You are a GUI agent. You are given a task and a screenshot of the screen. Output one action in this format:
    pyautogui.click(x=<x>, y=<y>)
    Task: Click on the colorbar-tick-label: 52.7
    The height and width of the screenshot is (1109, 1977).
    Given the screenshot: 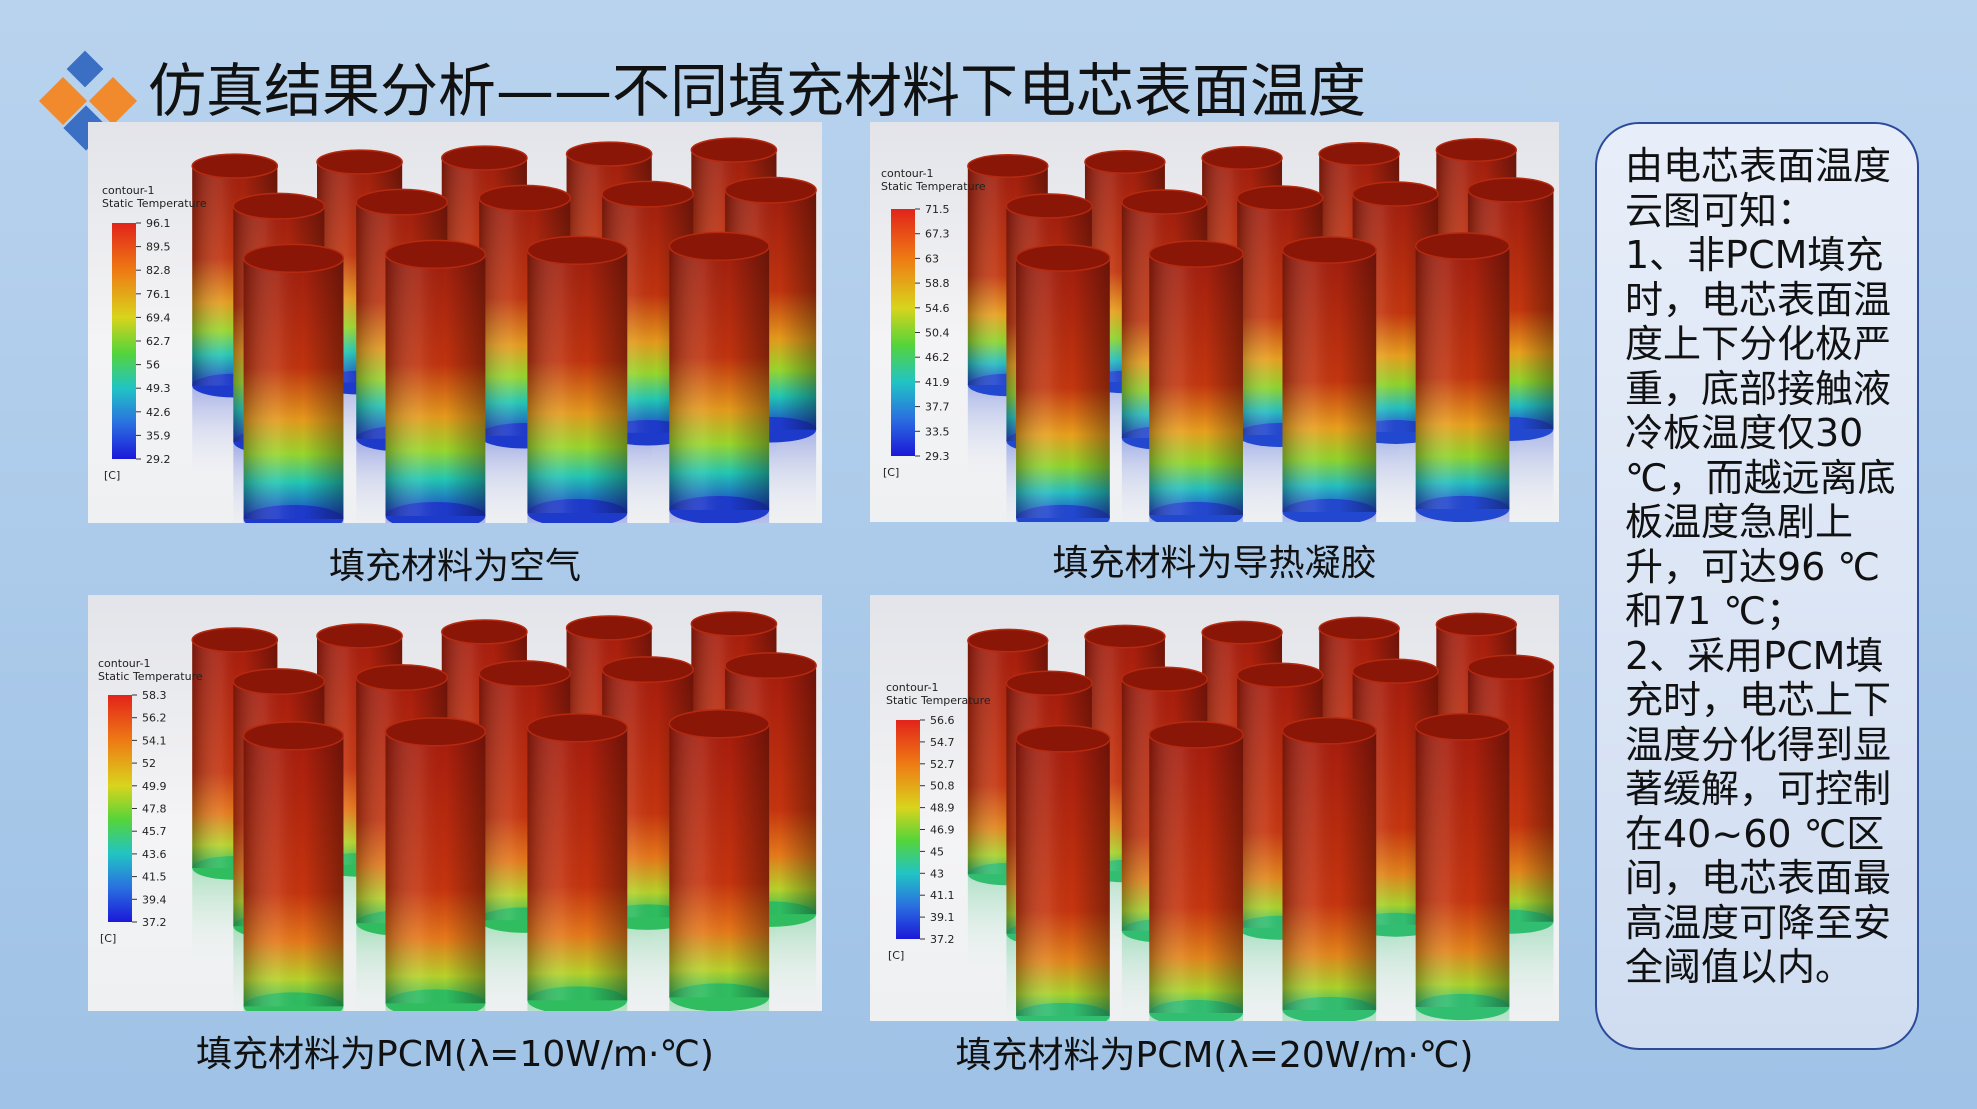 What is the action you would take?
    pyautogui.click(x=942, y=764)
    